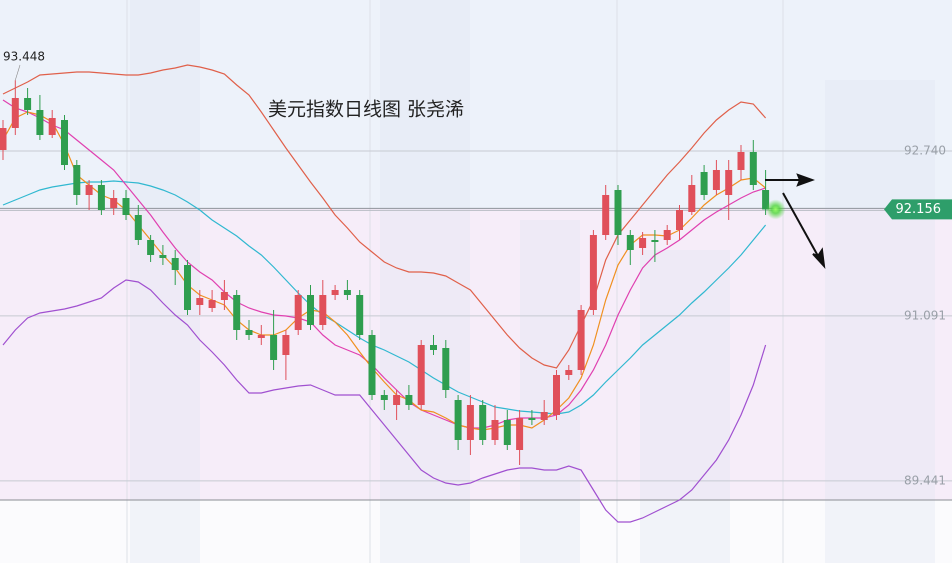 The height and width of the screenshot is (563, 952). I want to click on current-price-tag, so click(918, 209).